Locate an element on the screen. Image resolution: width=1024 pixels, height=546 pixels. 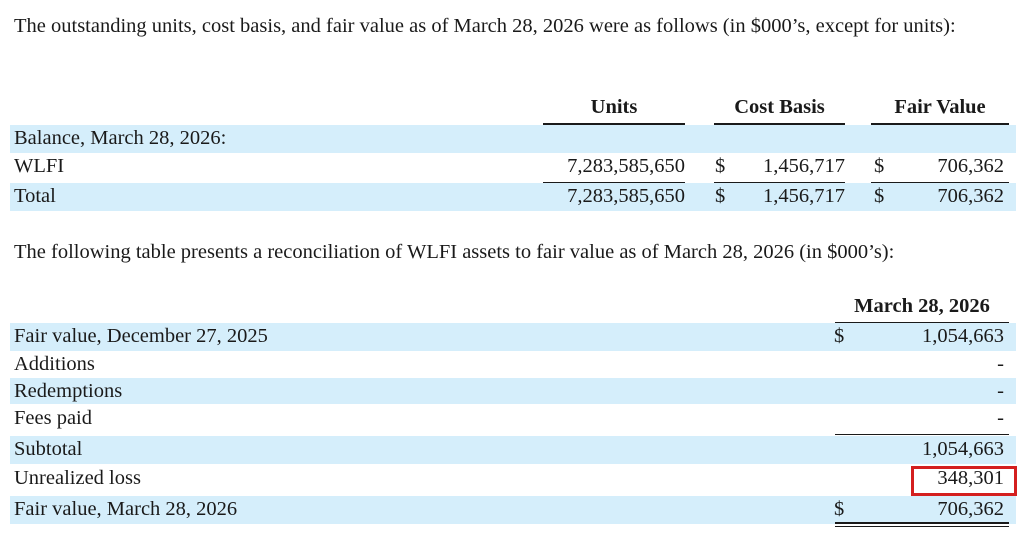
subtotal-rule is located at coordinates (922, 434).